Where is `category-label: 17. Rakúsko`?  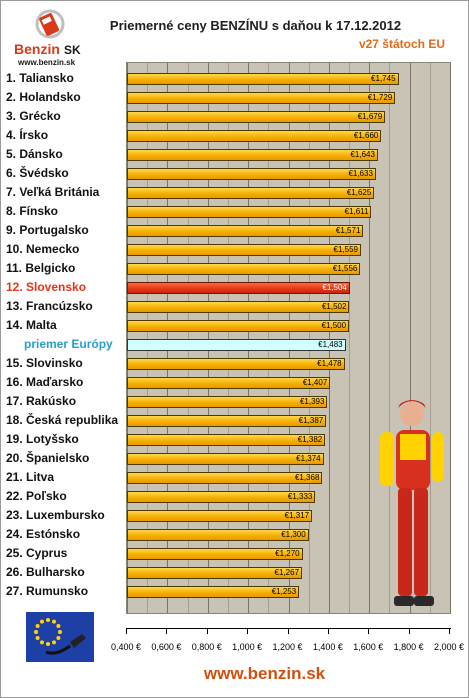
category-label: 17. Rakúsko is located at coordinates (41, 401).